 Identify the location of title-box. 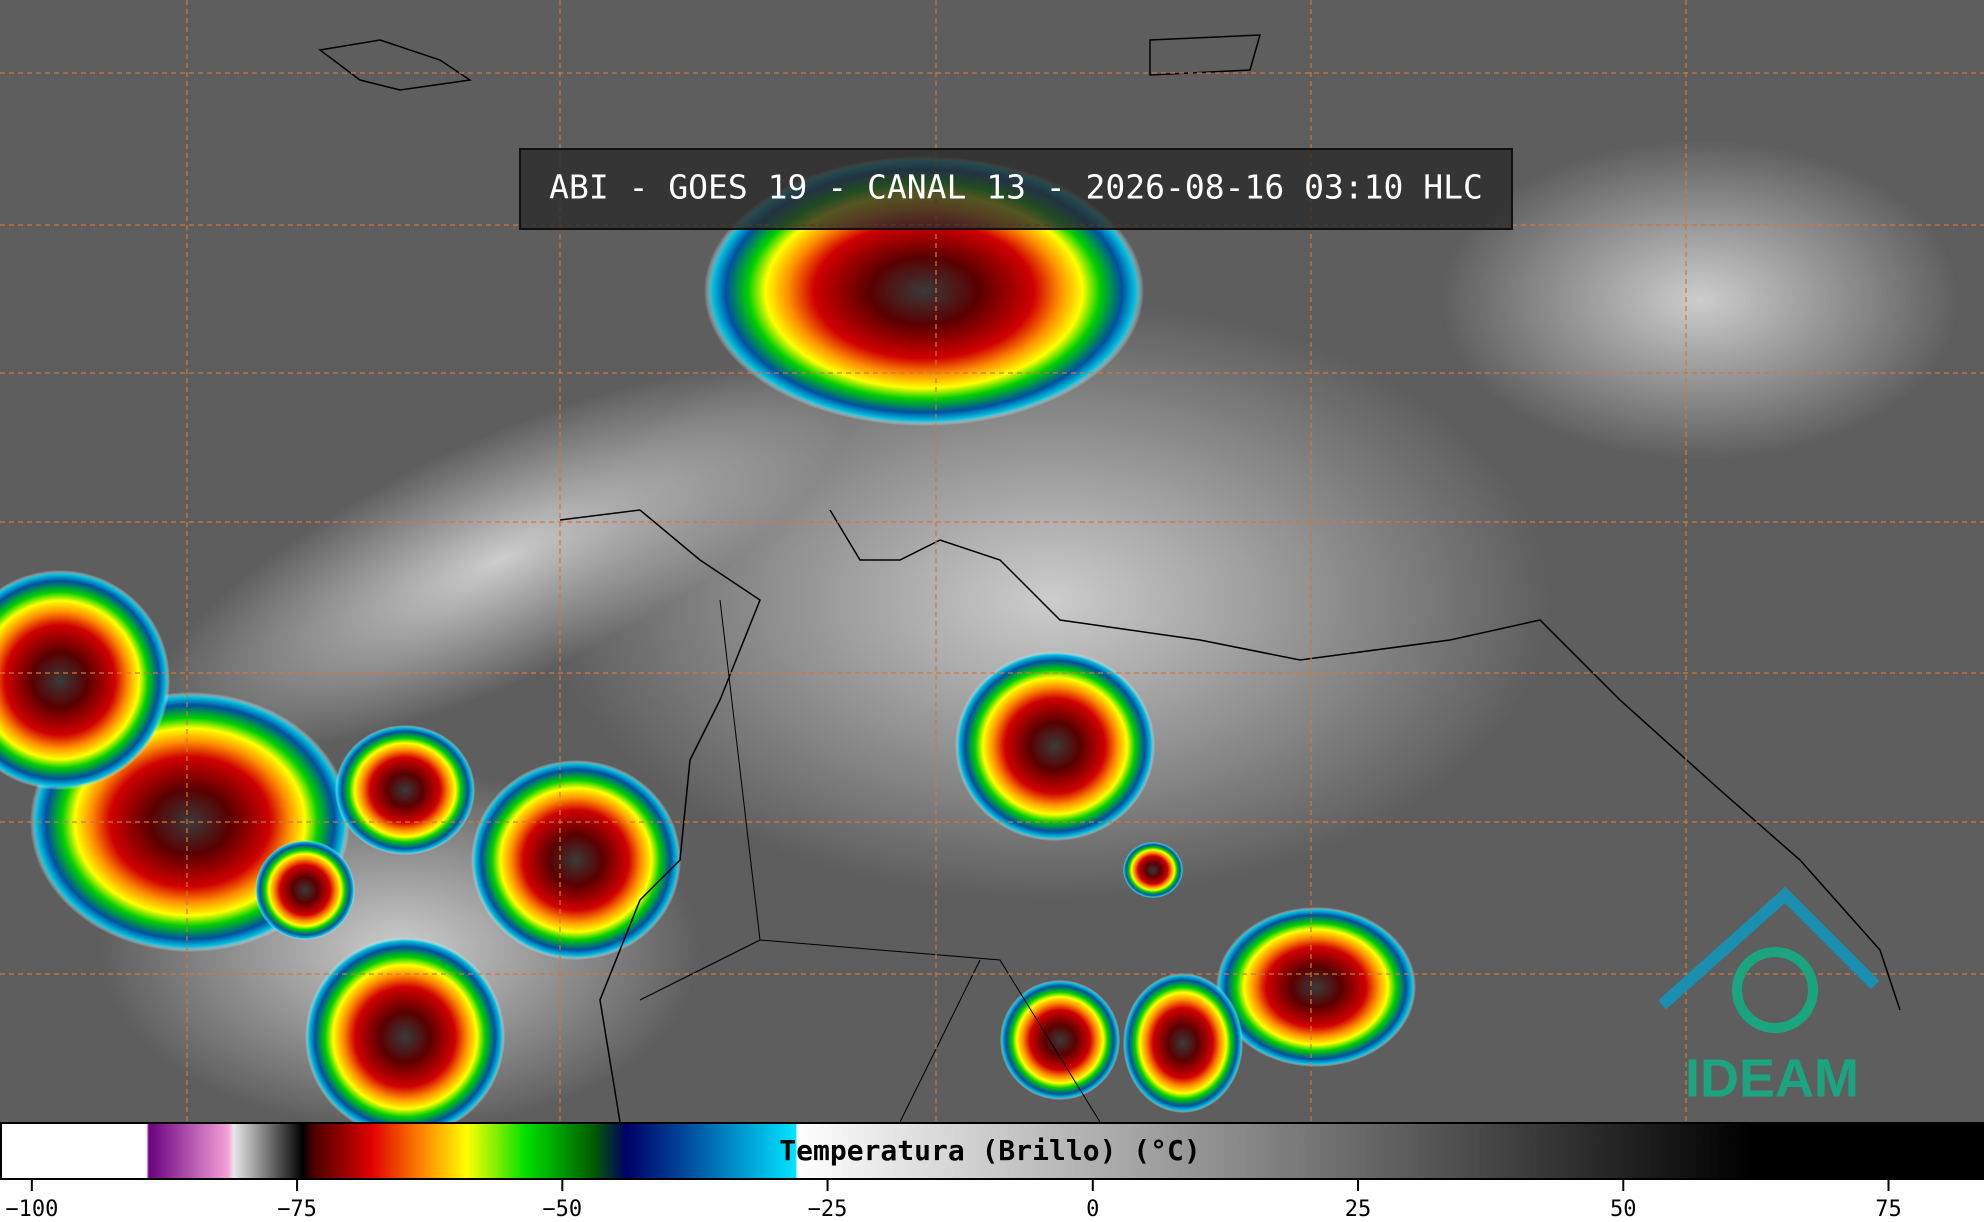
(1016, 189).